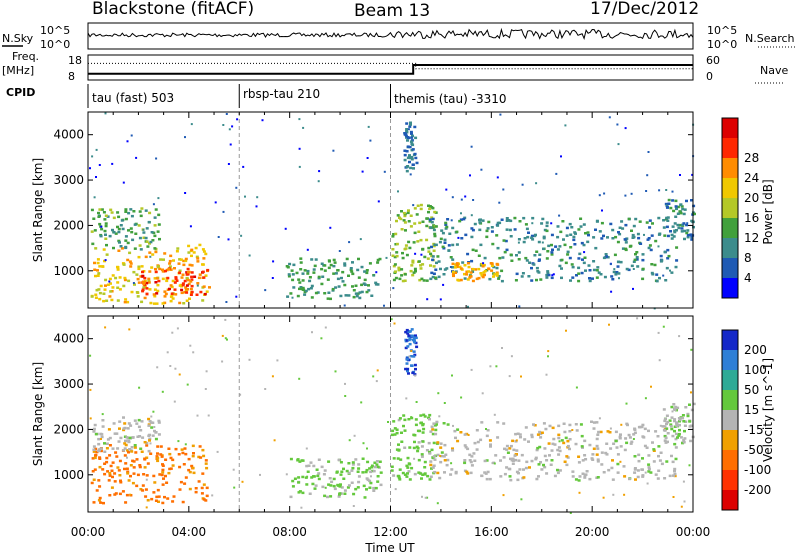 The height and width of the screenshot is (554, 800). Describe the element at coordinates (748, 258) in the screenshot. I see `power-scale-tick-1: 8` at that location.